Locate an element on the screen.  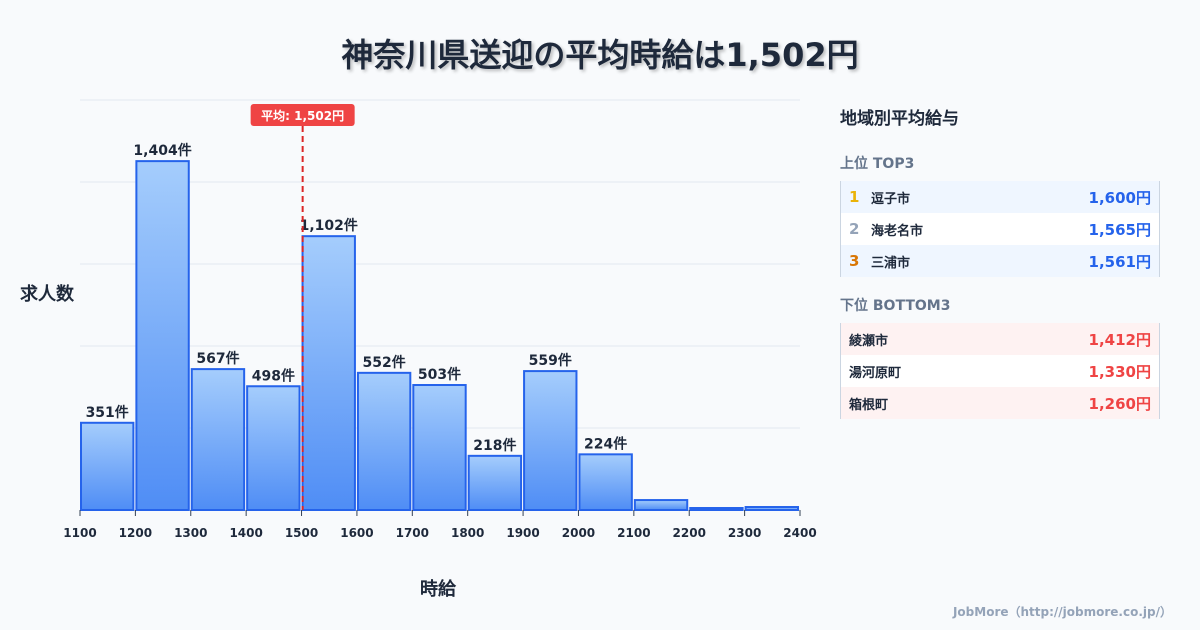
city-name: 逗子市 is located at coordinates (891, 199).